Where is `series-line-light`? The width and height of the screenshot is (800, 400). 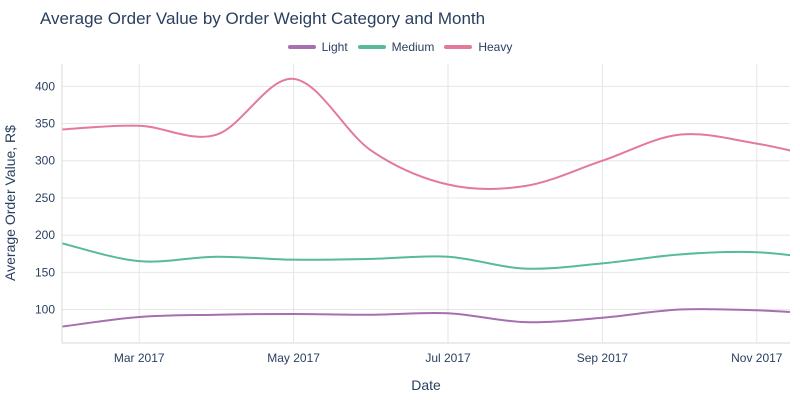
series-line-light is located at coordinates (431, 314).